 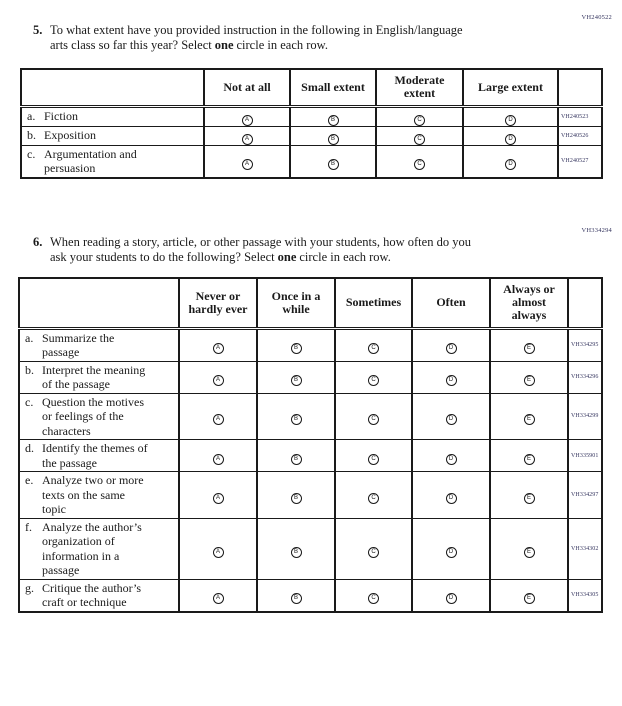 What do you see at coordinates (580, 88) in the screenshot?
I see `code-column-header` at bounding box center [580, 88].